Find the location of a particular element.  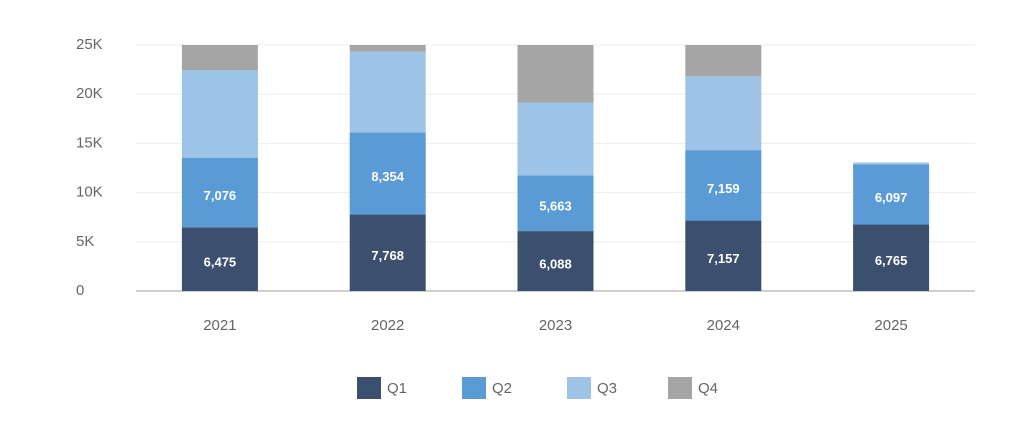

x-tick-label: 2023 is located at coordinates (555, 325).